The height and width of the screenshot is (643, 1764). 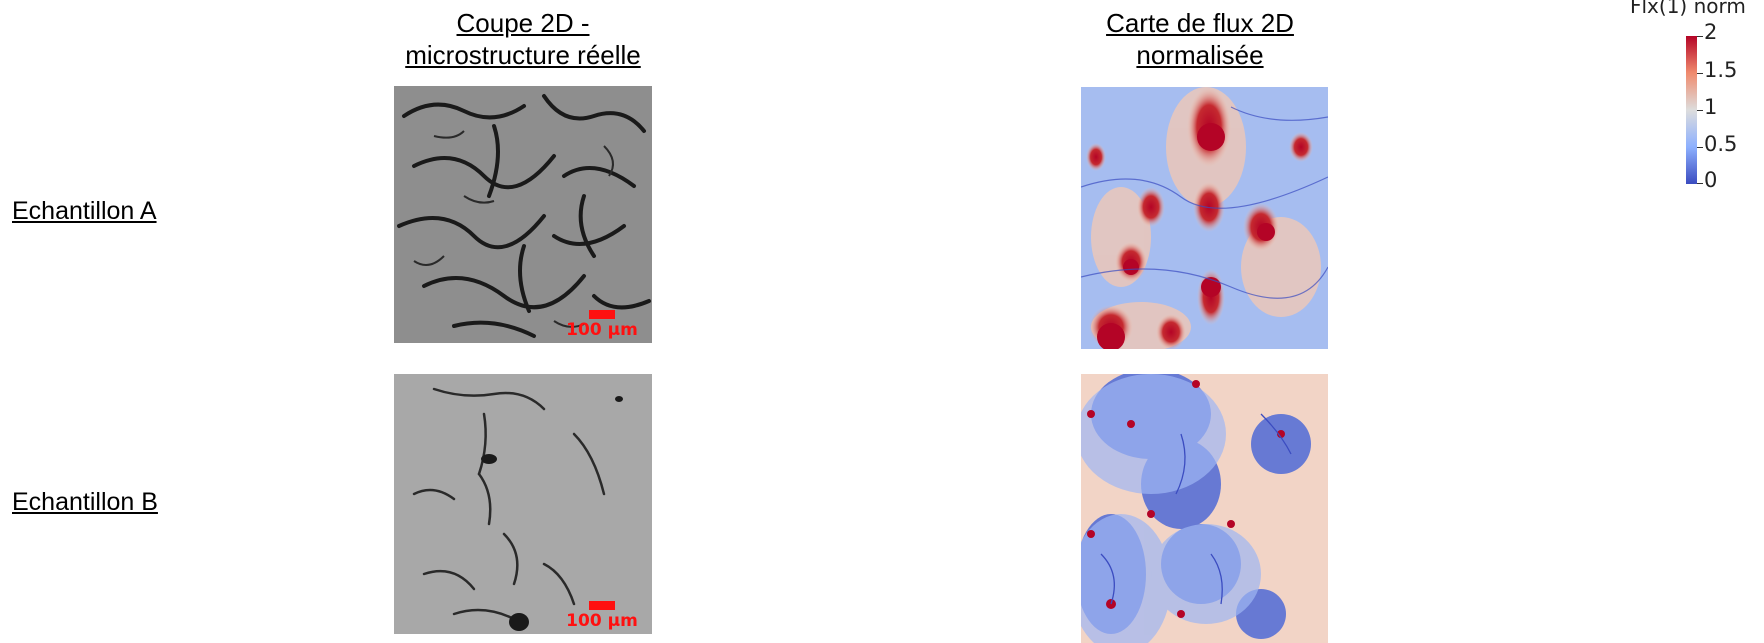 I want to click on flux-map-image-b, so click(x=1204, y=508).